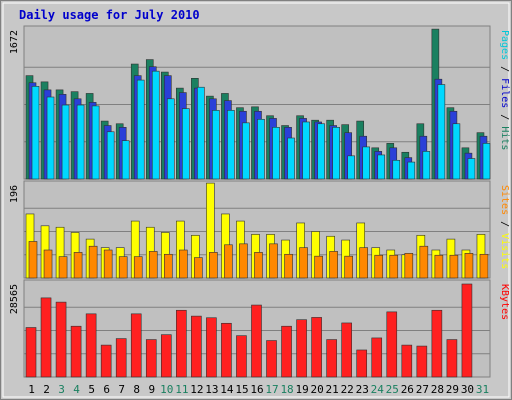 The width and height of the screenshot is (512, 400). Describe the element at coordinates (422, 389) in the screenshot. I see `x-tick-label: 27` at that location.